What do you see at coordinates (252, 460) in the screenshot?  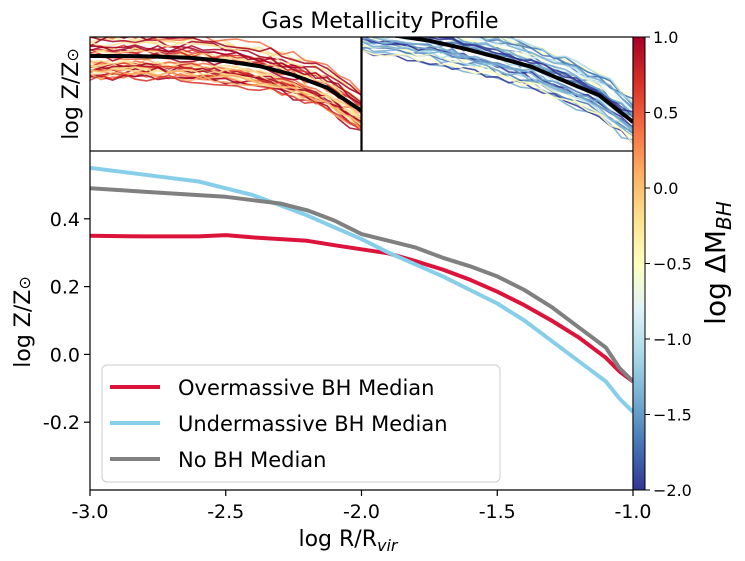 I see `legend-label: No BH Median` at bounding box center [252, 460].